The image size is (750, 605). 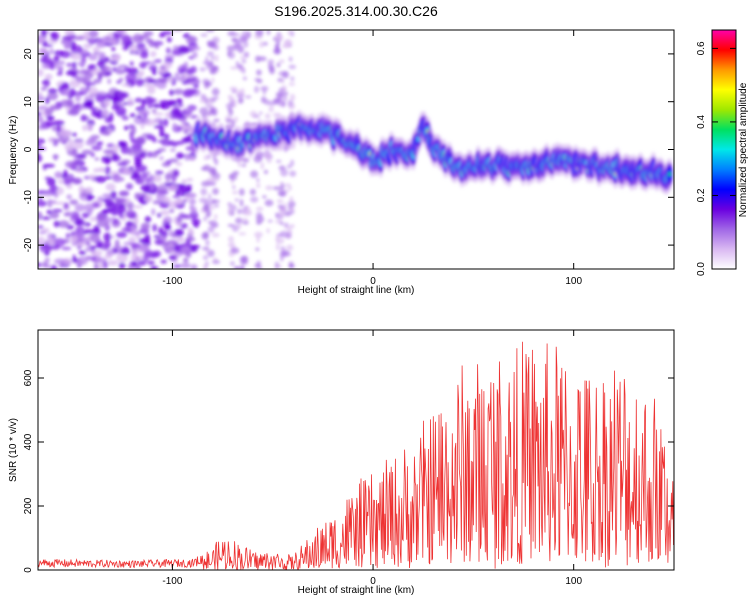 What do you see at coordinates (701, 48) in the screenshot?
I see `colorbar-tick-label: 0.6` at bounding box center [701, 48].